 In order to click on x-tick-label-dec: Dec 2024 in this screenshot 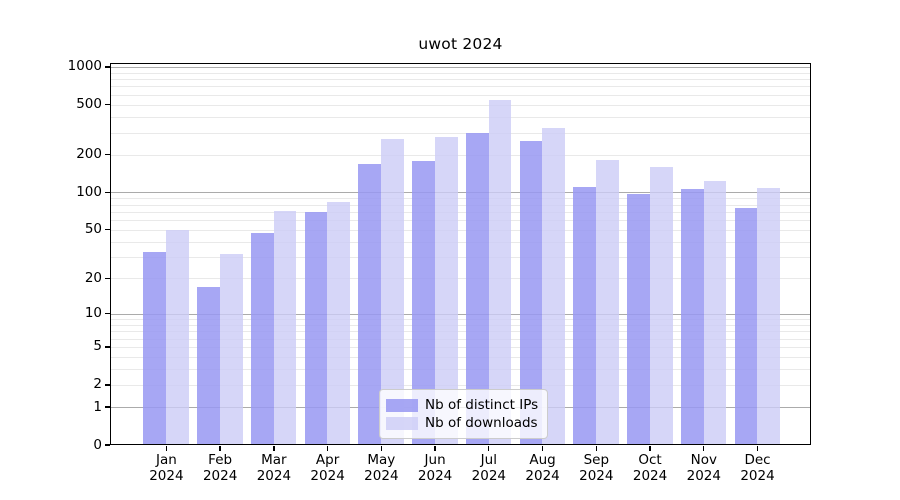, I will do `click(758, 468)`.